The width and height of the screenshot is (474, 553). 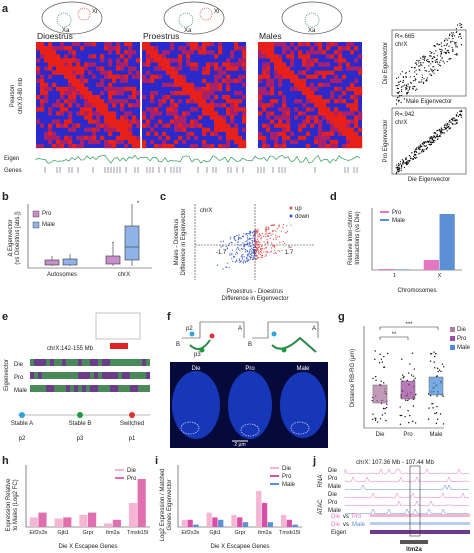 What do you see at coordinates (302, 217) in the screenshot?
I see `legend-label: down` at bounding box center [302, 217].